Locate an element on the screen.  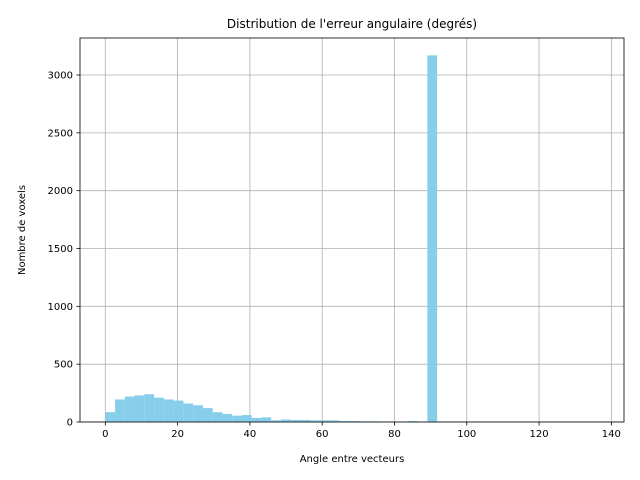
x-tick-label-2: 40 is located at coordinates (250, 434).